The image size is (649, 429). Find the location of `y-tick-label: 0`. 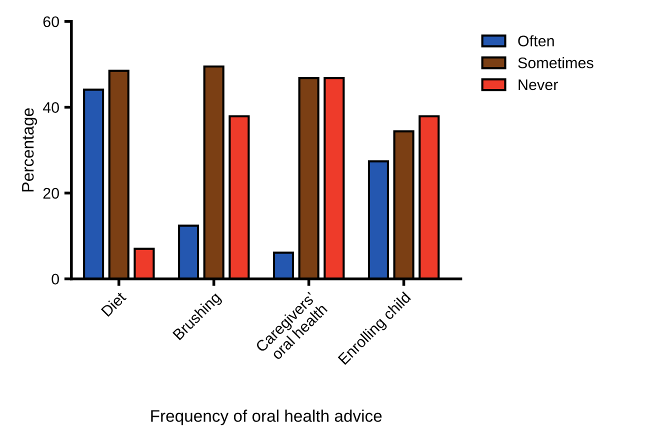

y-tick-label: 0 is located at coordinates (55, 279).